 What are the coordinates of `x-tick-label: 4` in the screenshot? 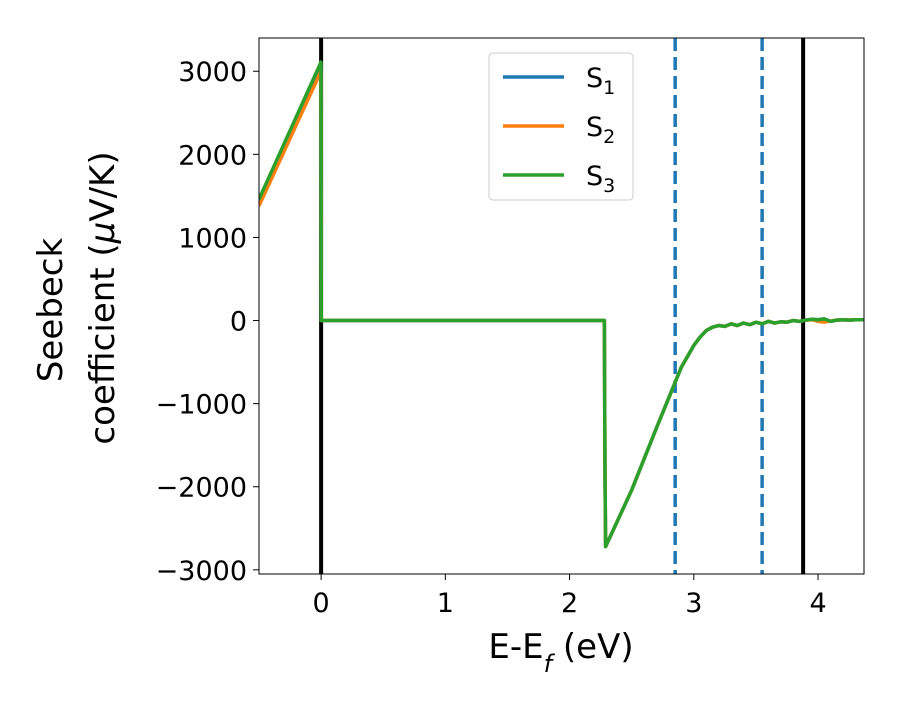 It's located at (817, 603).